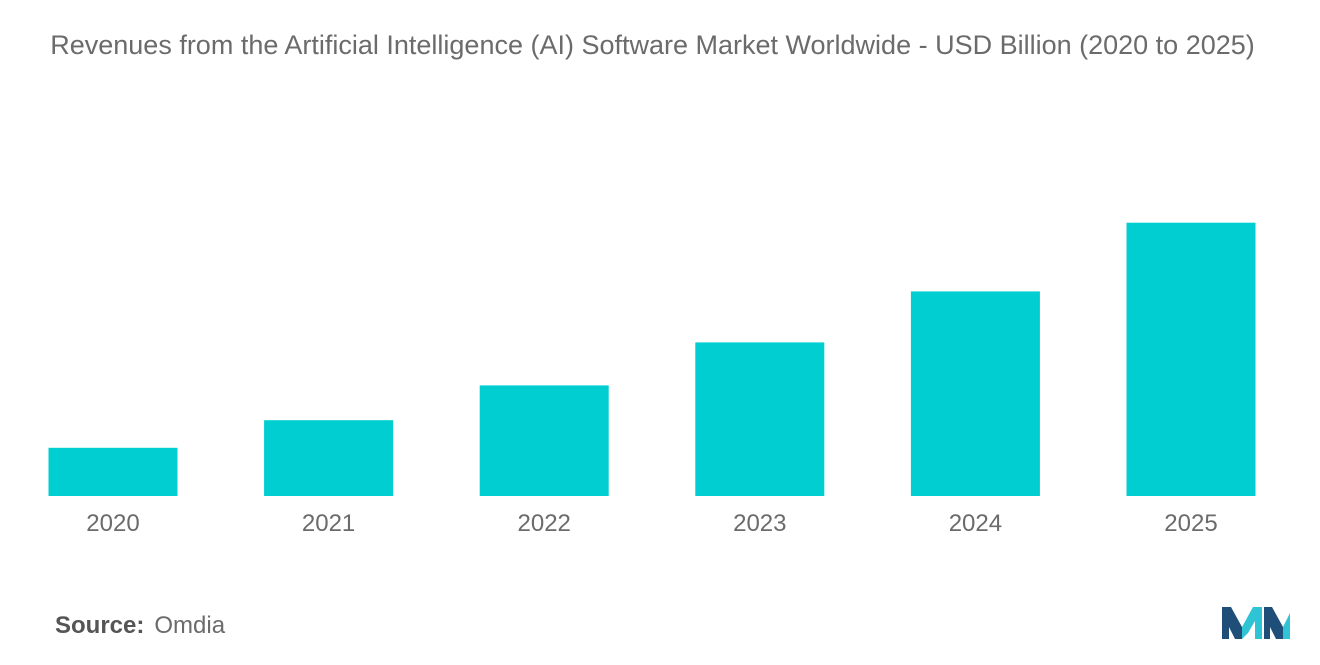  What do you see at coordinates (759, 523) in the screenshot?
I see `x-tick-label-2023: 2023` at bounding box center [759, 523].